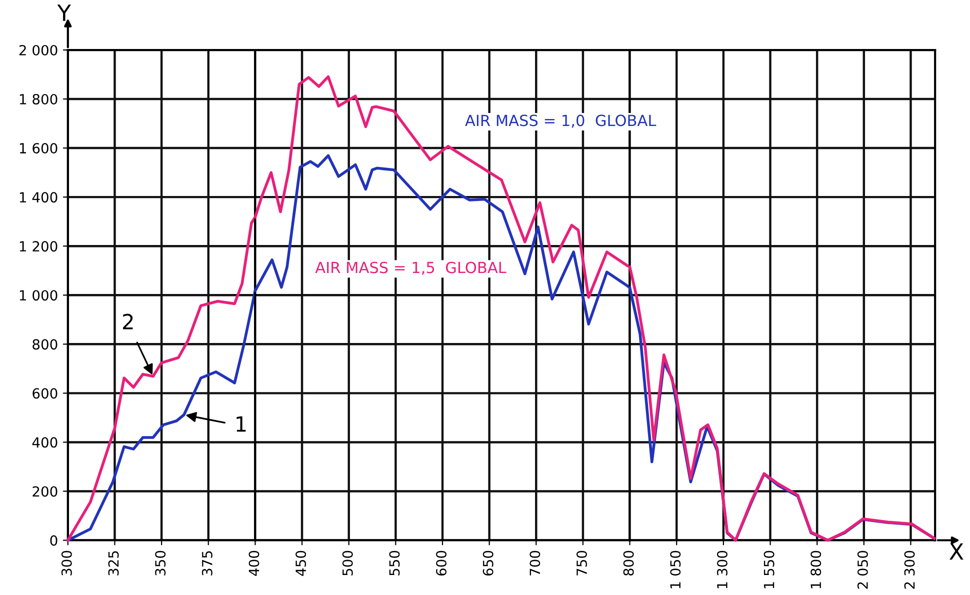 Image resolution: width=970 pixels, height=595 pixels. What do you see at coordinates (581, 563) in the screenshot?
I see `x-tick-label: 750` at bounding box center [581, 563].